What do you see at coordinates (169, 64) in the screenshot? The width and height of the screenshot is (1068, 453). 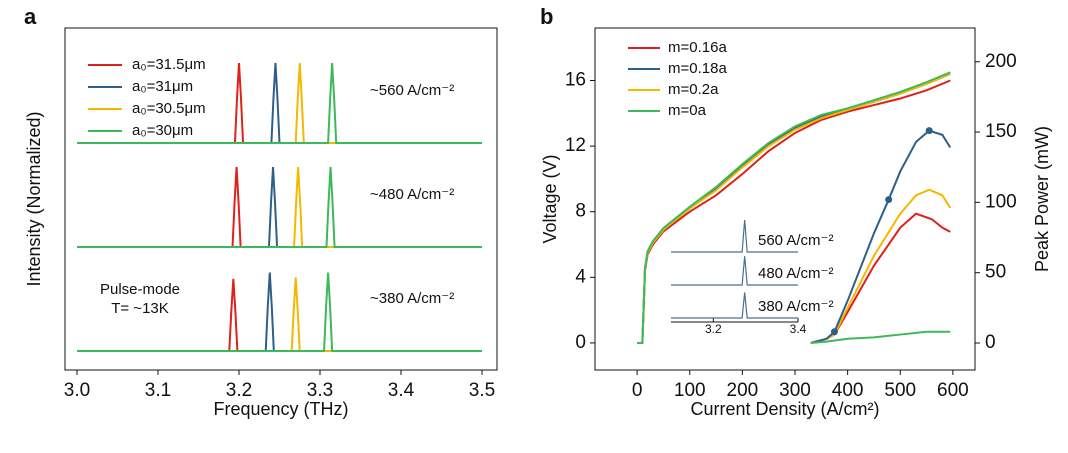 I see `legend-label: a₀=31.5μm` at bounding box center [169, 64].